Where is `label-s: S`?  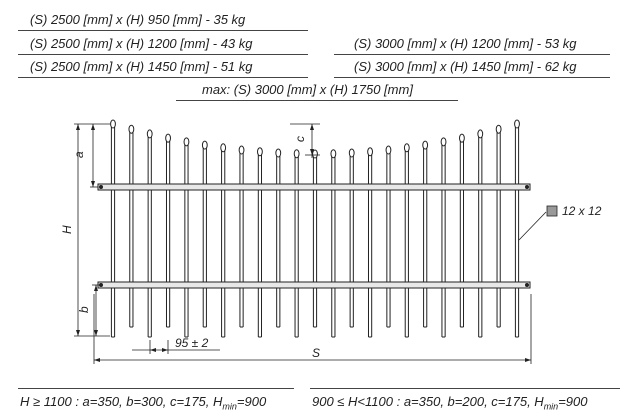
label-s: S is located at coordinates (316, 353).